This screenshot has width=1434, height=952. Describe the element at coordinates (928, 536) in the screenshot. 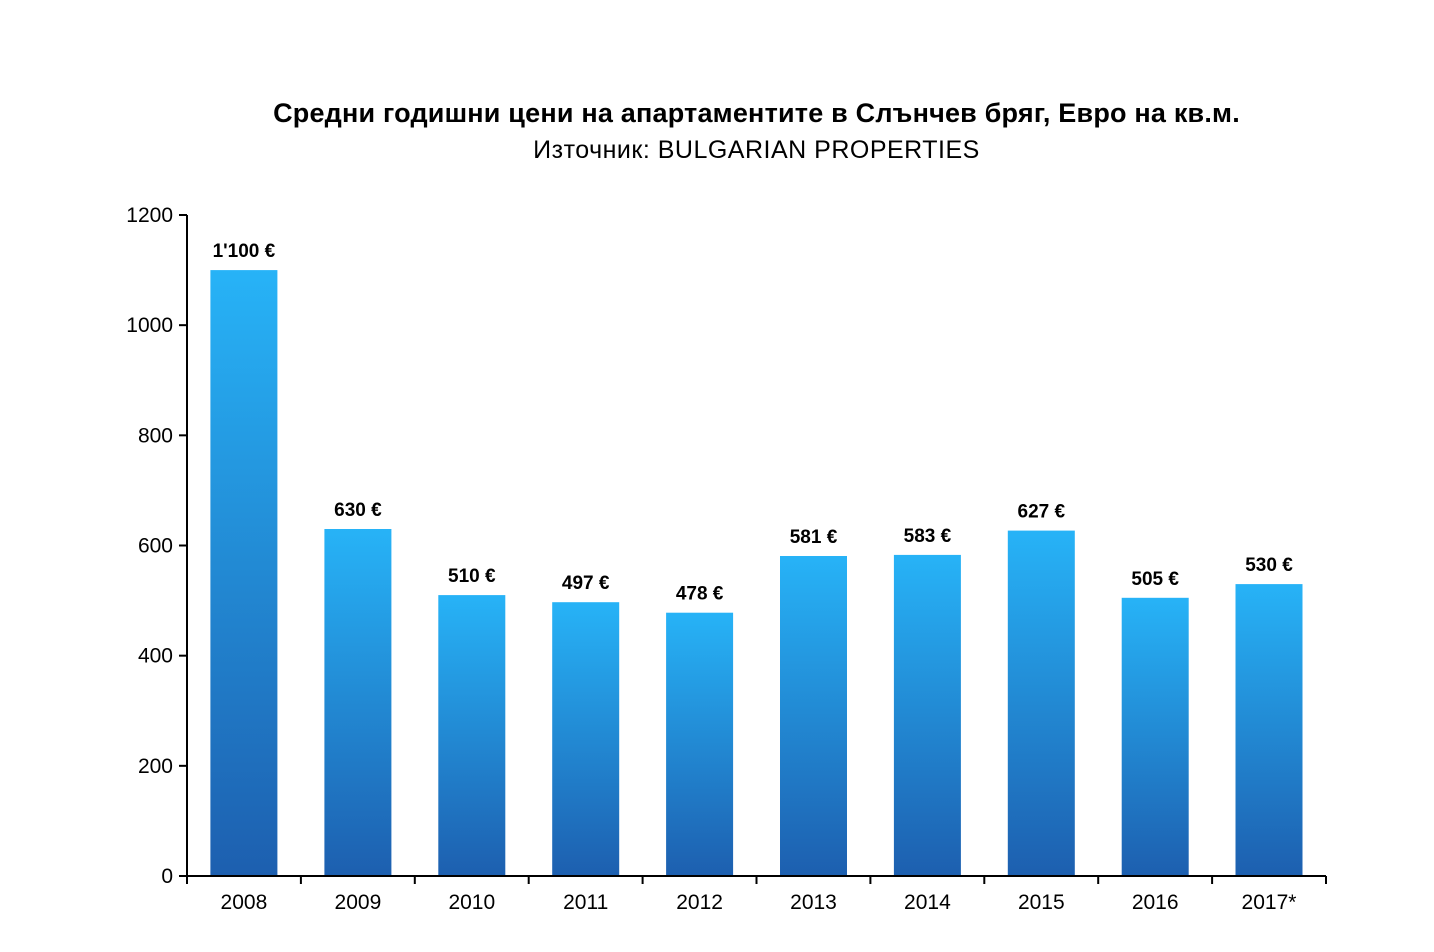

I see `bar-value-label: 583 €` at that location.